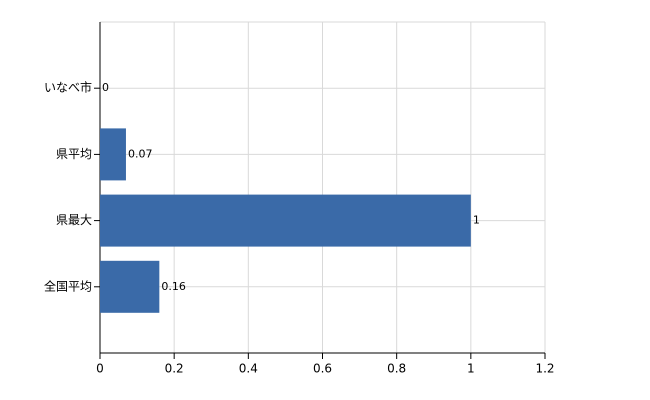 This screenshot has height=400, width=650. What do you see at coordinates (248, 369) in the screenshot?
I see `x-tick-label: 0.4` at bounding box center [248, 369].